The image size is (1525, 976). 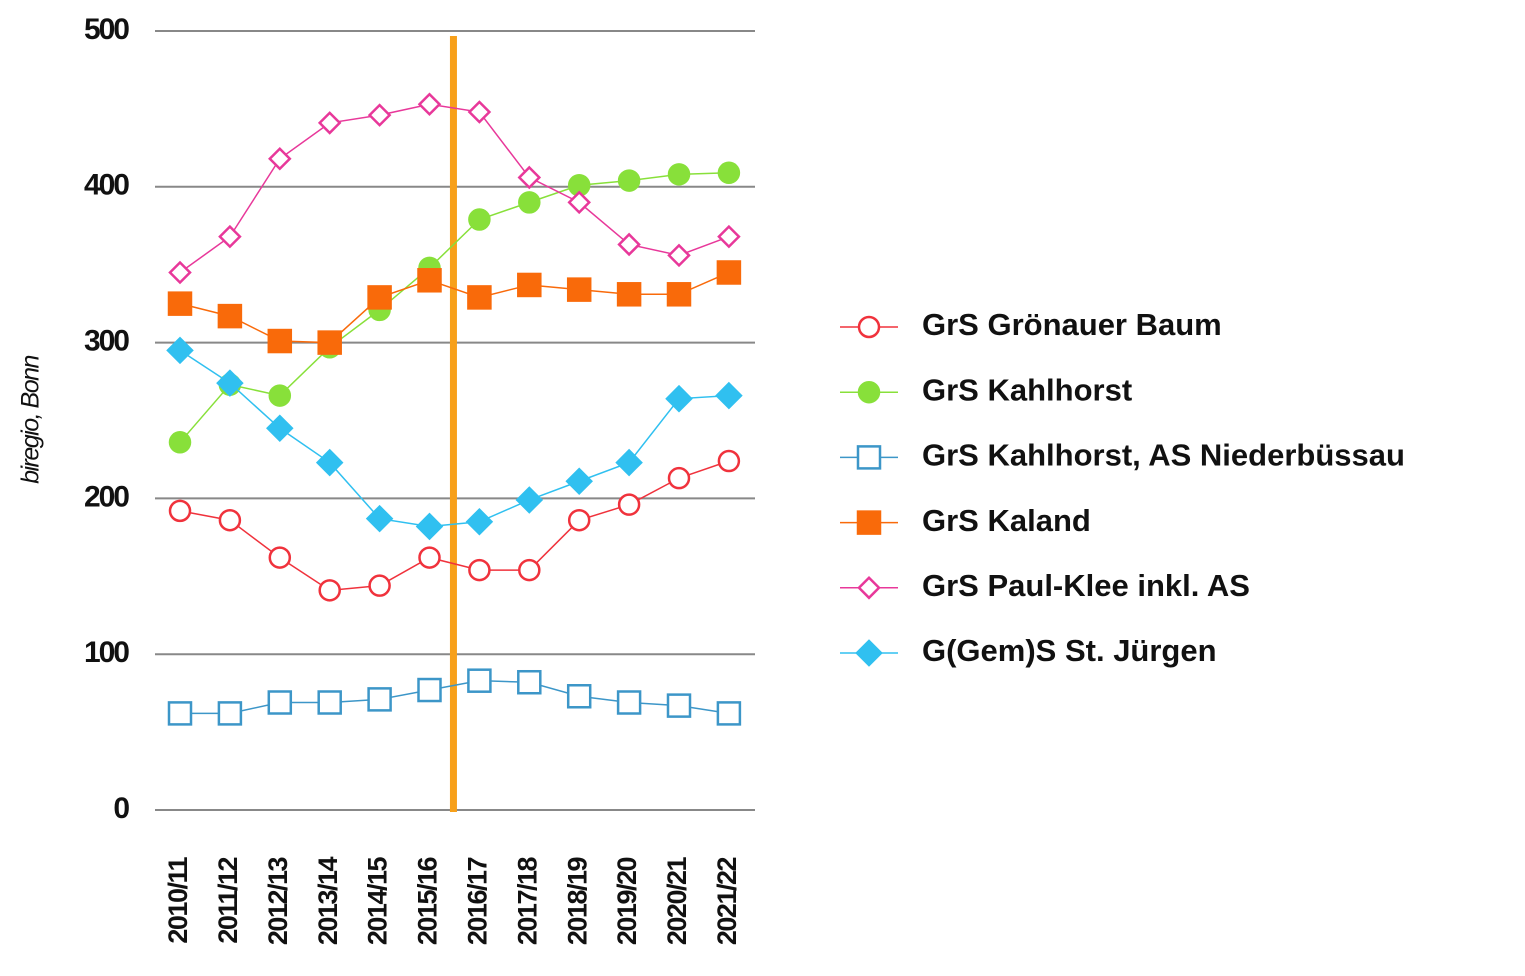 What do you see at coordinates (31, 419) in the screenshot?
I see `y-axis-label: biregio, Bonn` at bounding box center [31, 419].